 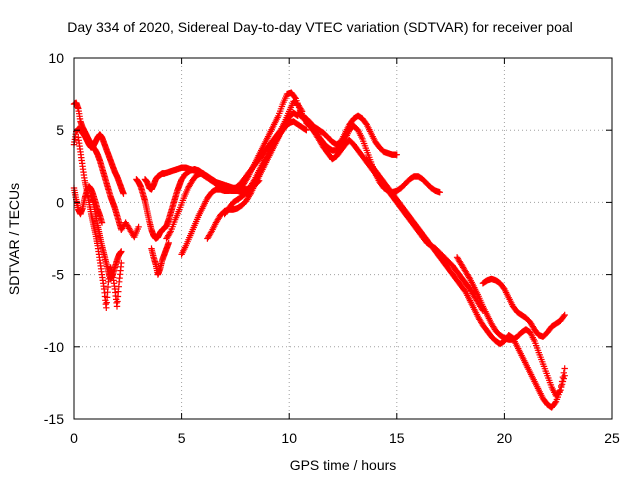 I want to click on x-tick-label: 0, so click(x=74, y=438).